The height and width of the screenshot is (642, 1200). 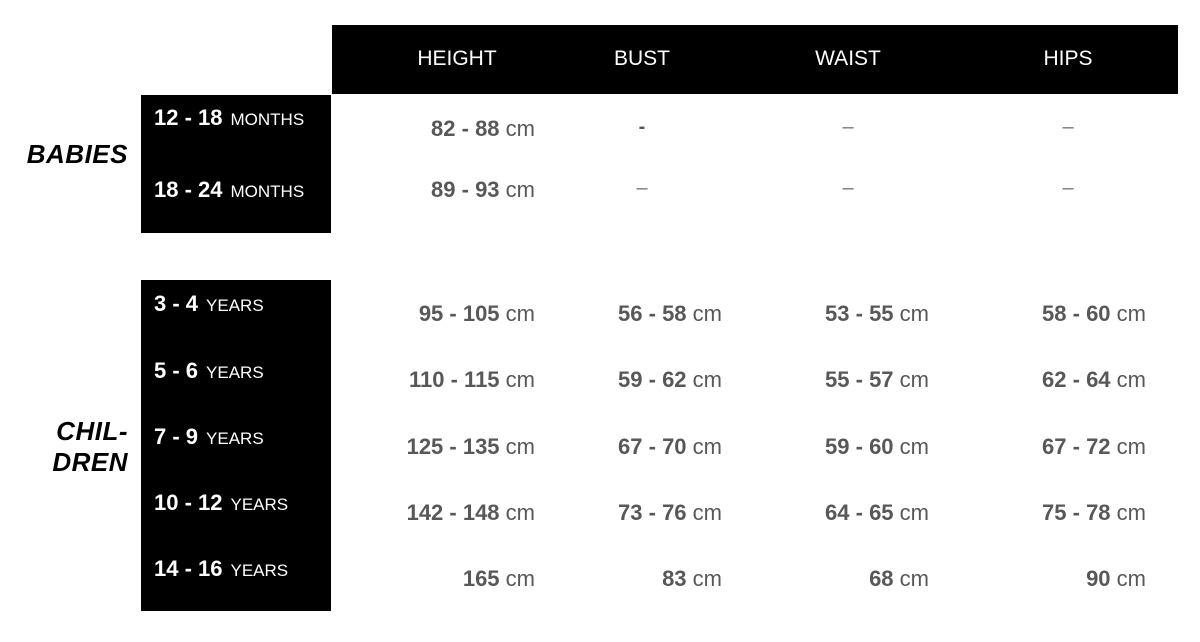 What do you see at coordinates (454, 379) in the screenshot?
I see `measure-number: 110 - 115` at bounding box center [454, 379].